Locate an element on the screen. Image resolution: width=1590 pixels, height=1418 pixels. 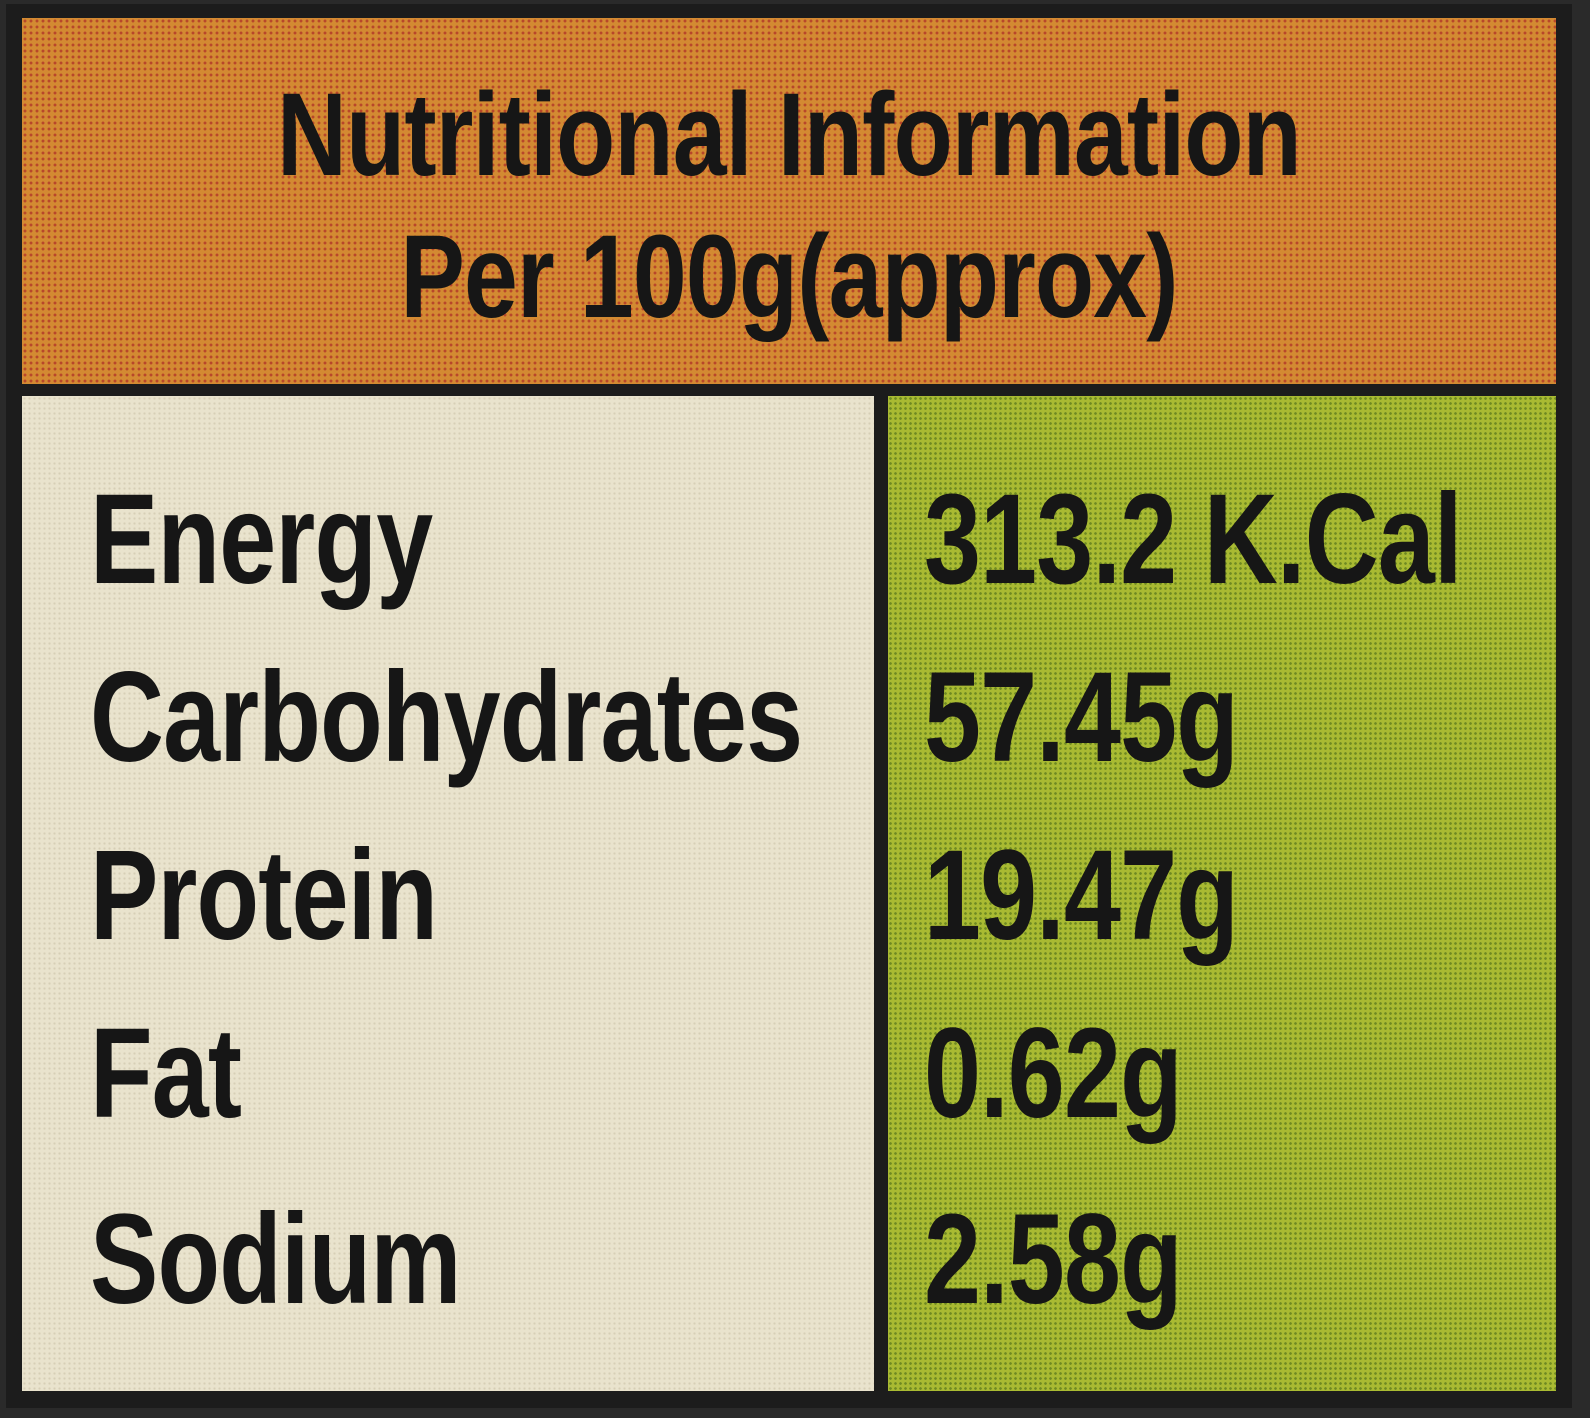
nutrient-name: Energy is located at coordinates (261, 539).